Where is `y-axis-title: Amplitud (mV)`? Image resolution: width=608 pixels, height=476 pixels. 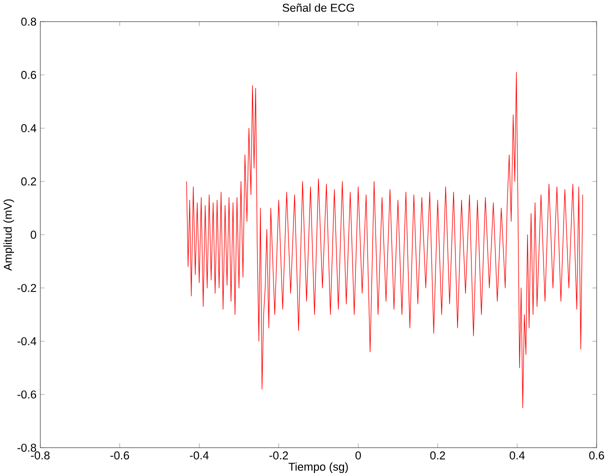
y-axis-title: Amplitud (mV) is located at coordinates (8, 234).